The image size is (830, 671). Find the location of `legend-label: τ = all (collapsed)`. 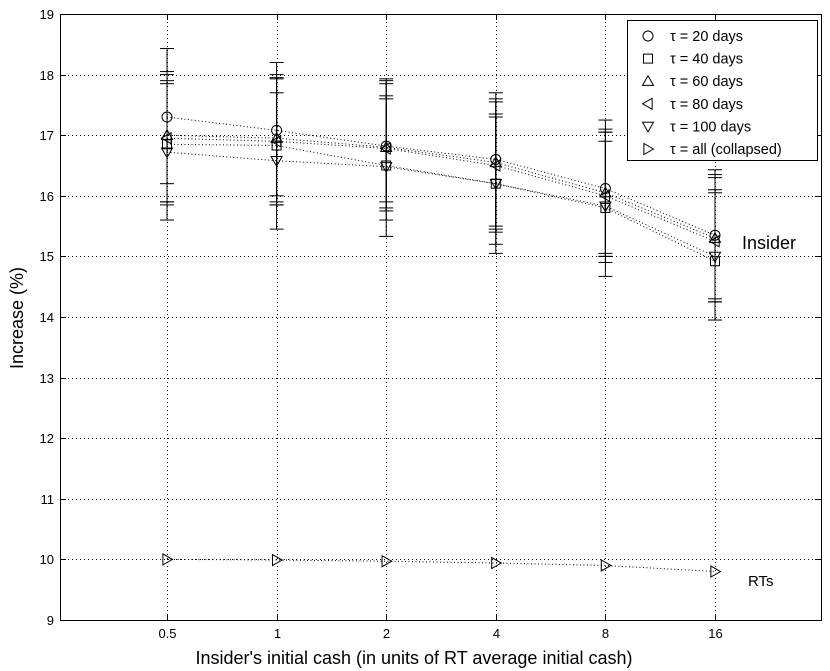

legend-label: τ = all (collapsed) is located at coordinates (726, 150).